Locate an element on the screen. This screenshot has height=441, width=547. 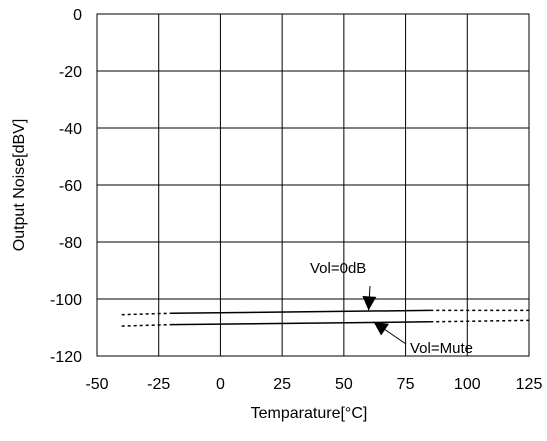
annotation-vol-0db-label: Vol=0dB is located at coordinates (338, 268).